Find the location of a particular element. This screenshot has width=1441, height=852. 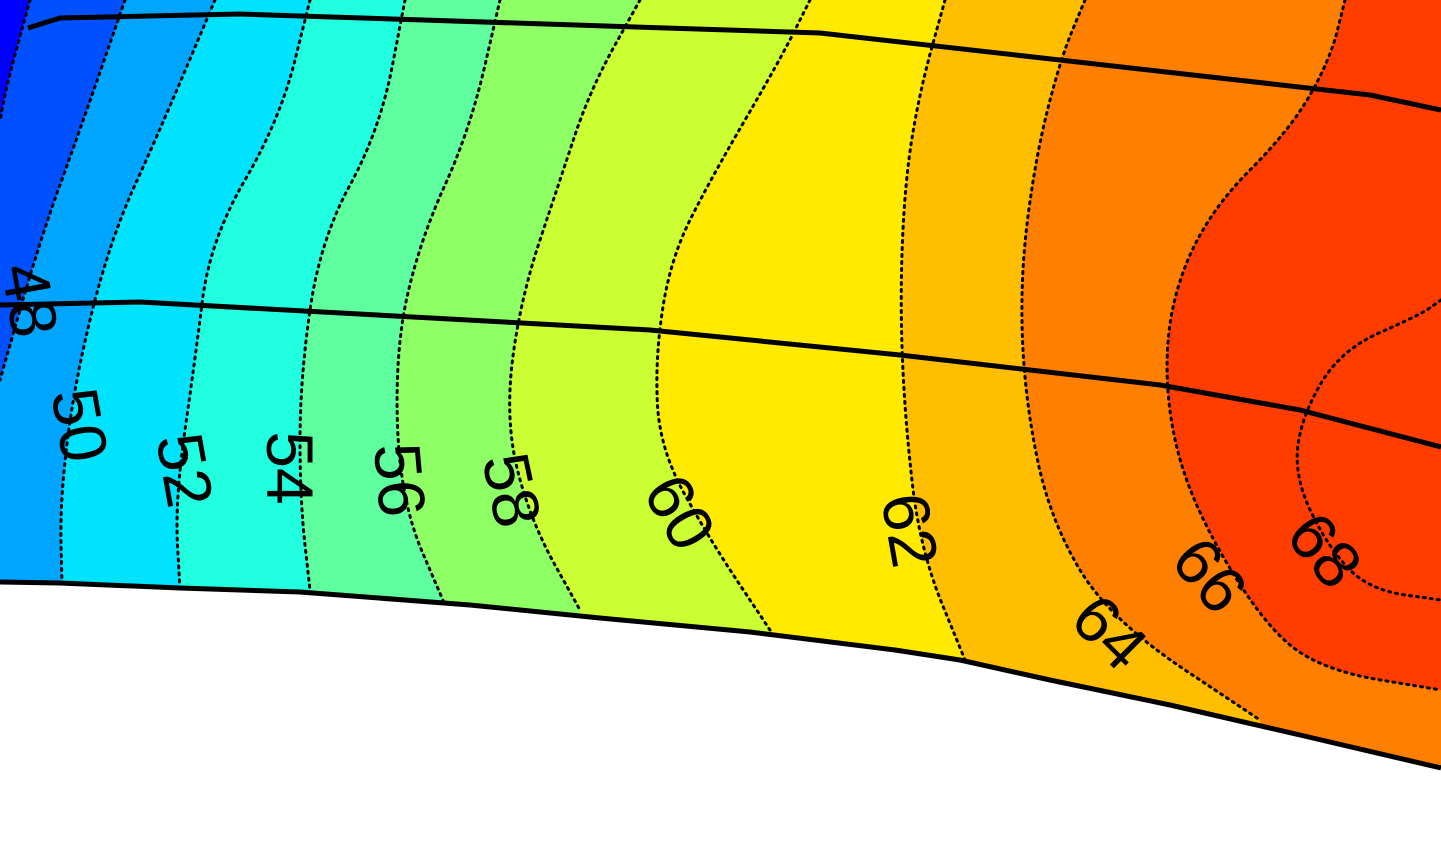

boundary-top-line is located at coordinates (734, 62).